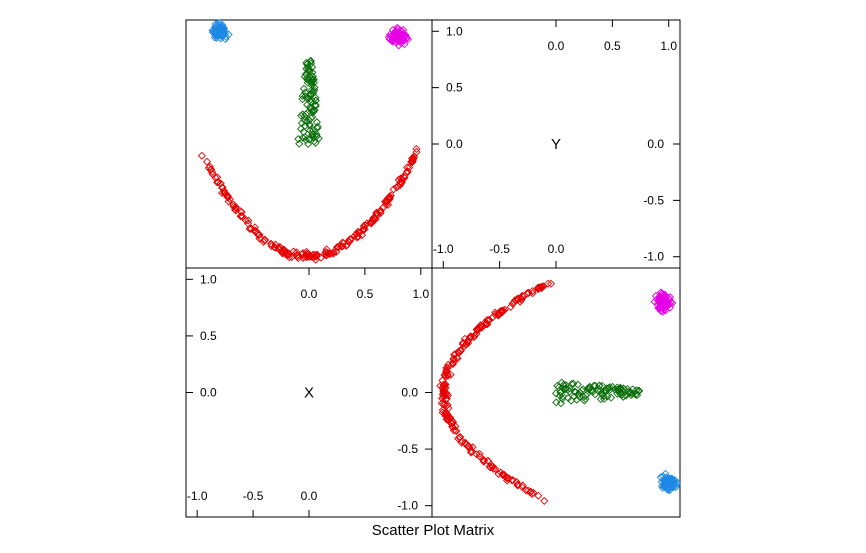  Describe the element at coordinates (653, 257) in the screenshot. I see `tick-label-right: -1.0` at that location.